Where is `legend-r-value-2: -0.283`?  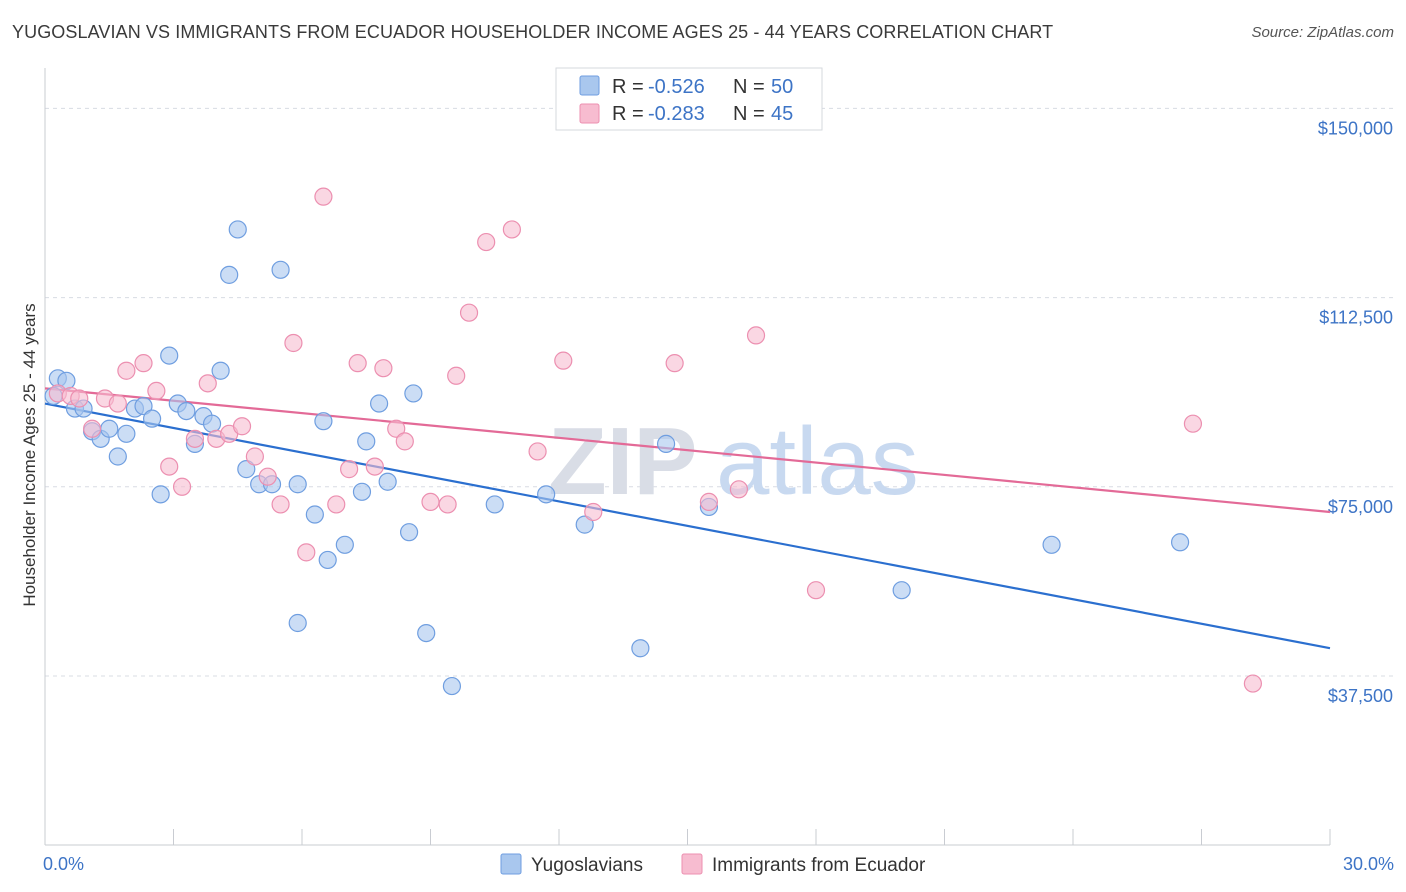
legend-r-value-2: -0.283 is located at coordinates (676, 114).